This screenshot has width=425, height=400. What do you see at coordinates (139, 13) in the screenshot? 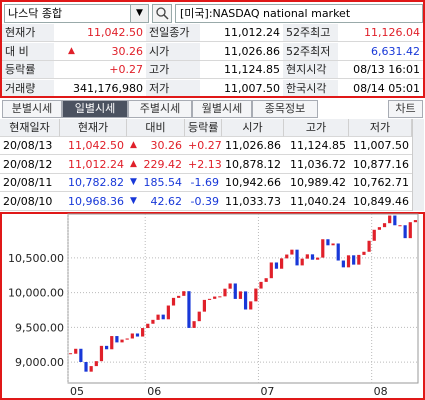
I see `dropdown-arrow: ▼` at bounding box center [139, 13].